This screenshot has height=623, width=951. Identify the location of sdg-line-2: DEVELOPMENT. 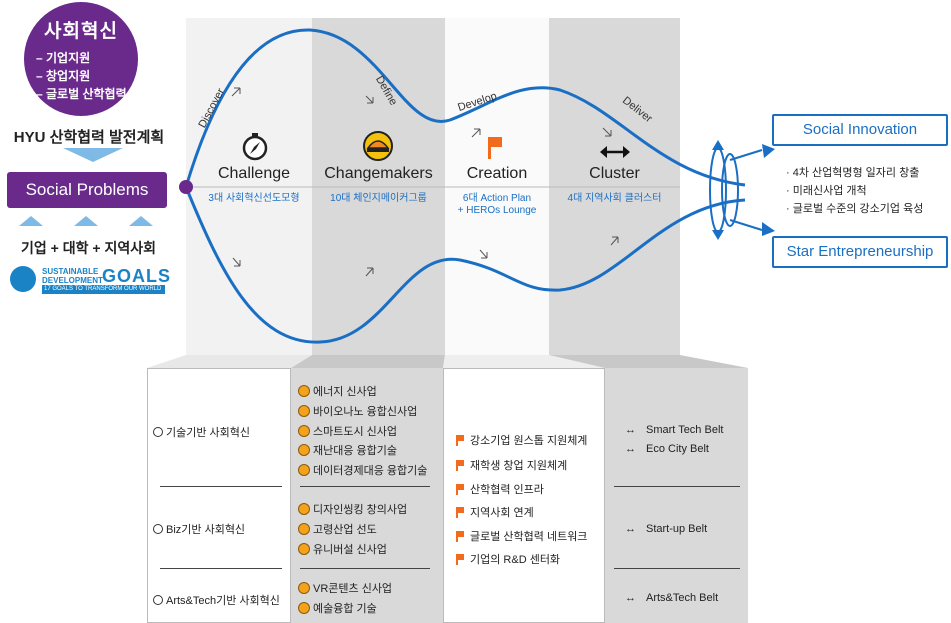
(72, 280).